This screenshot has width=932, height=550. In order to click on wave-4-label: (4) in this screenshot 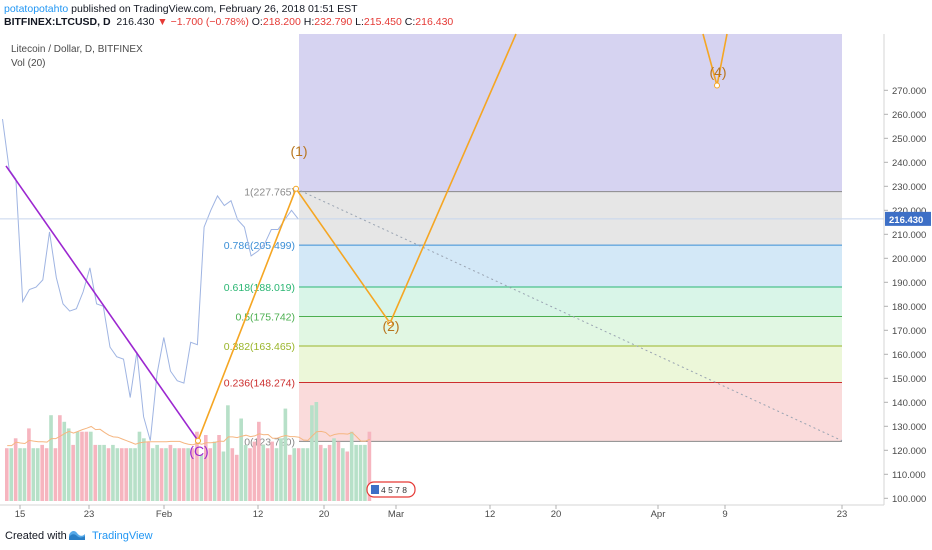, I will do `click(717, 72)`.